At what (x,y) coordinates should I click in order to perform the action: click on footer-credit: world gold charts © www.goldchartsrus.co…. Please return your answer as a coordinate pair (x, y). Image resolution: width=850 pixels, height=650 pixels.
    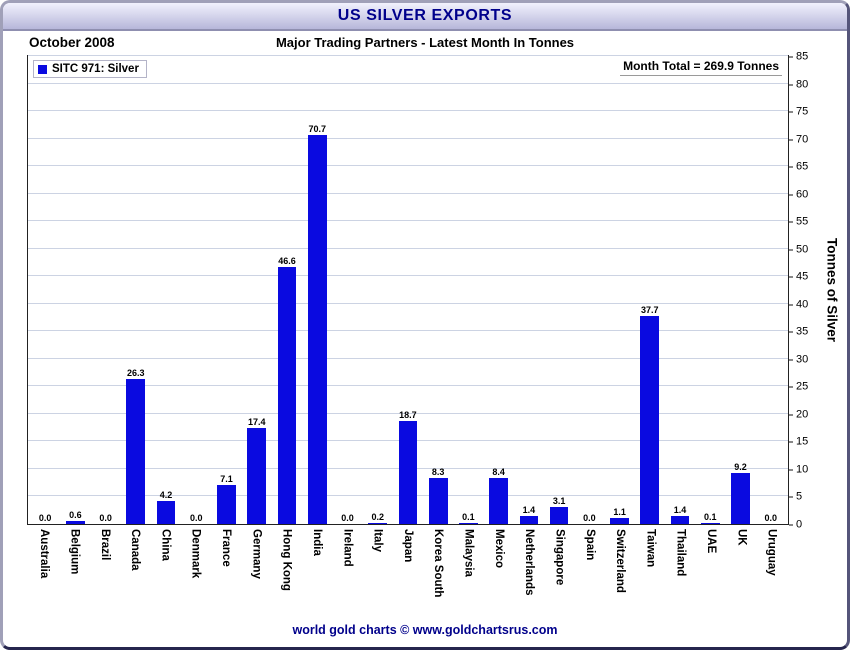
    Looking at the image, I should click on (425, 630).